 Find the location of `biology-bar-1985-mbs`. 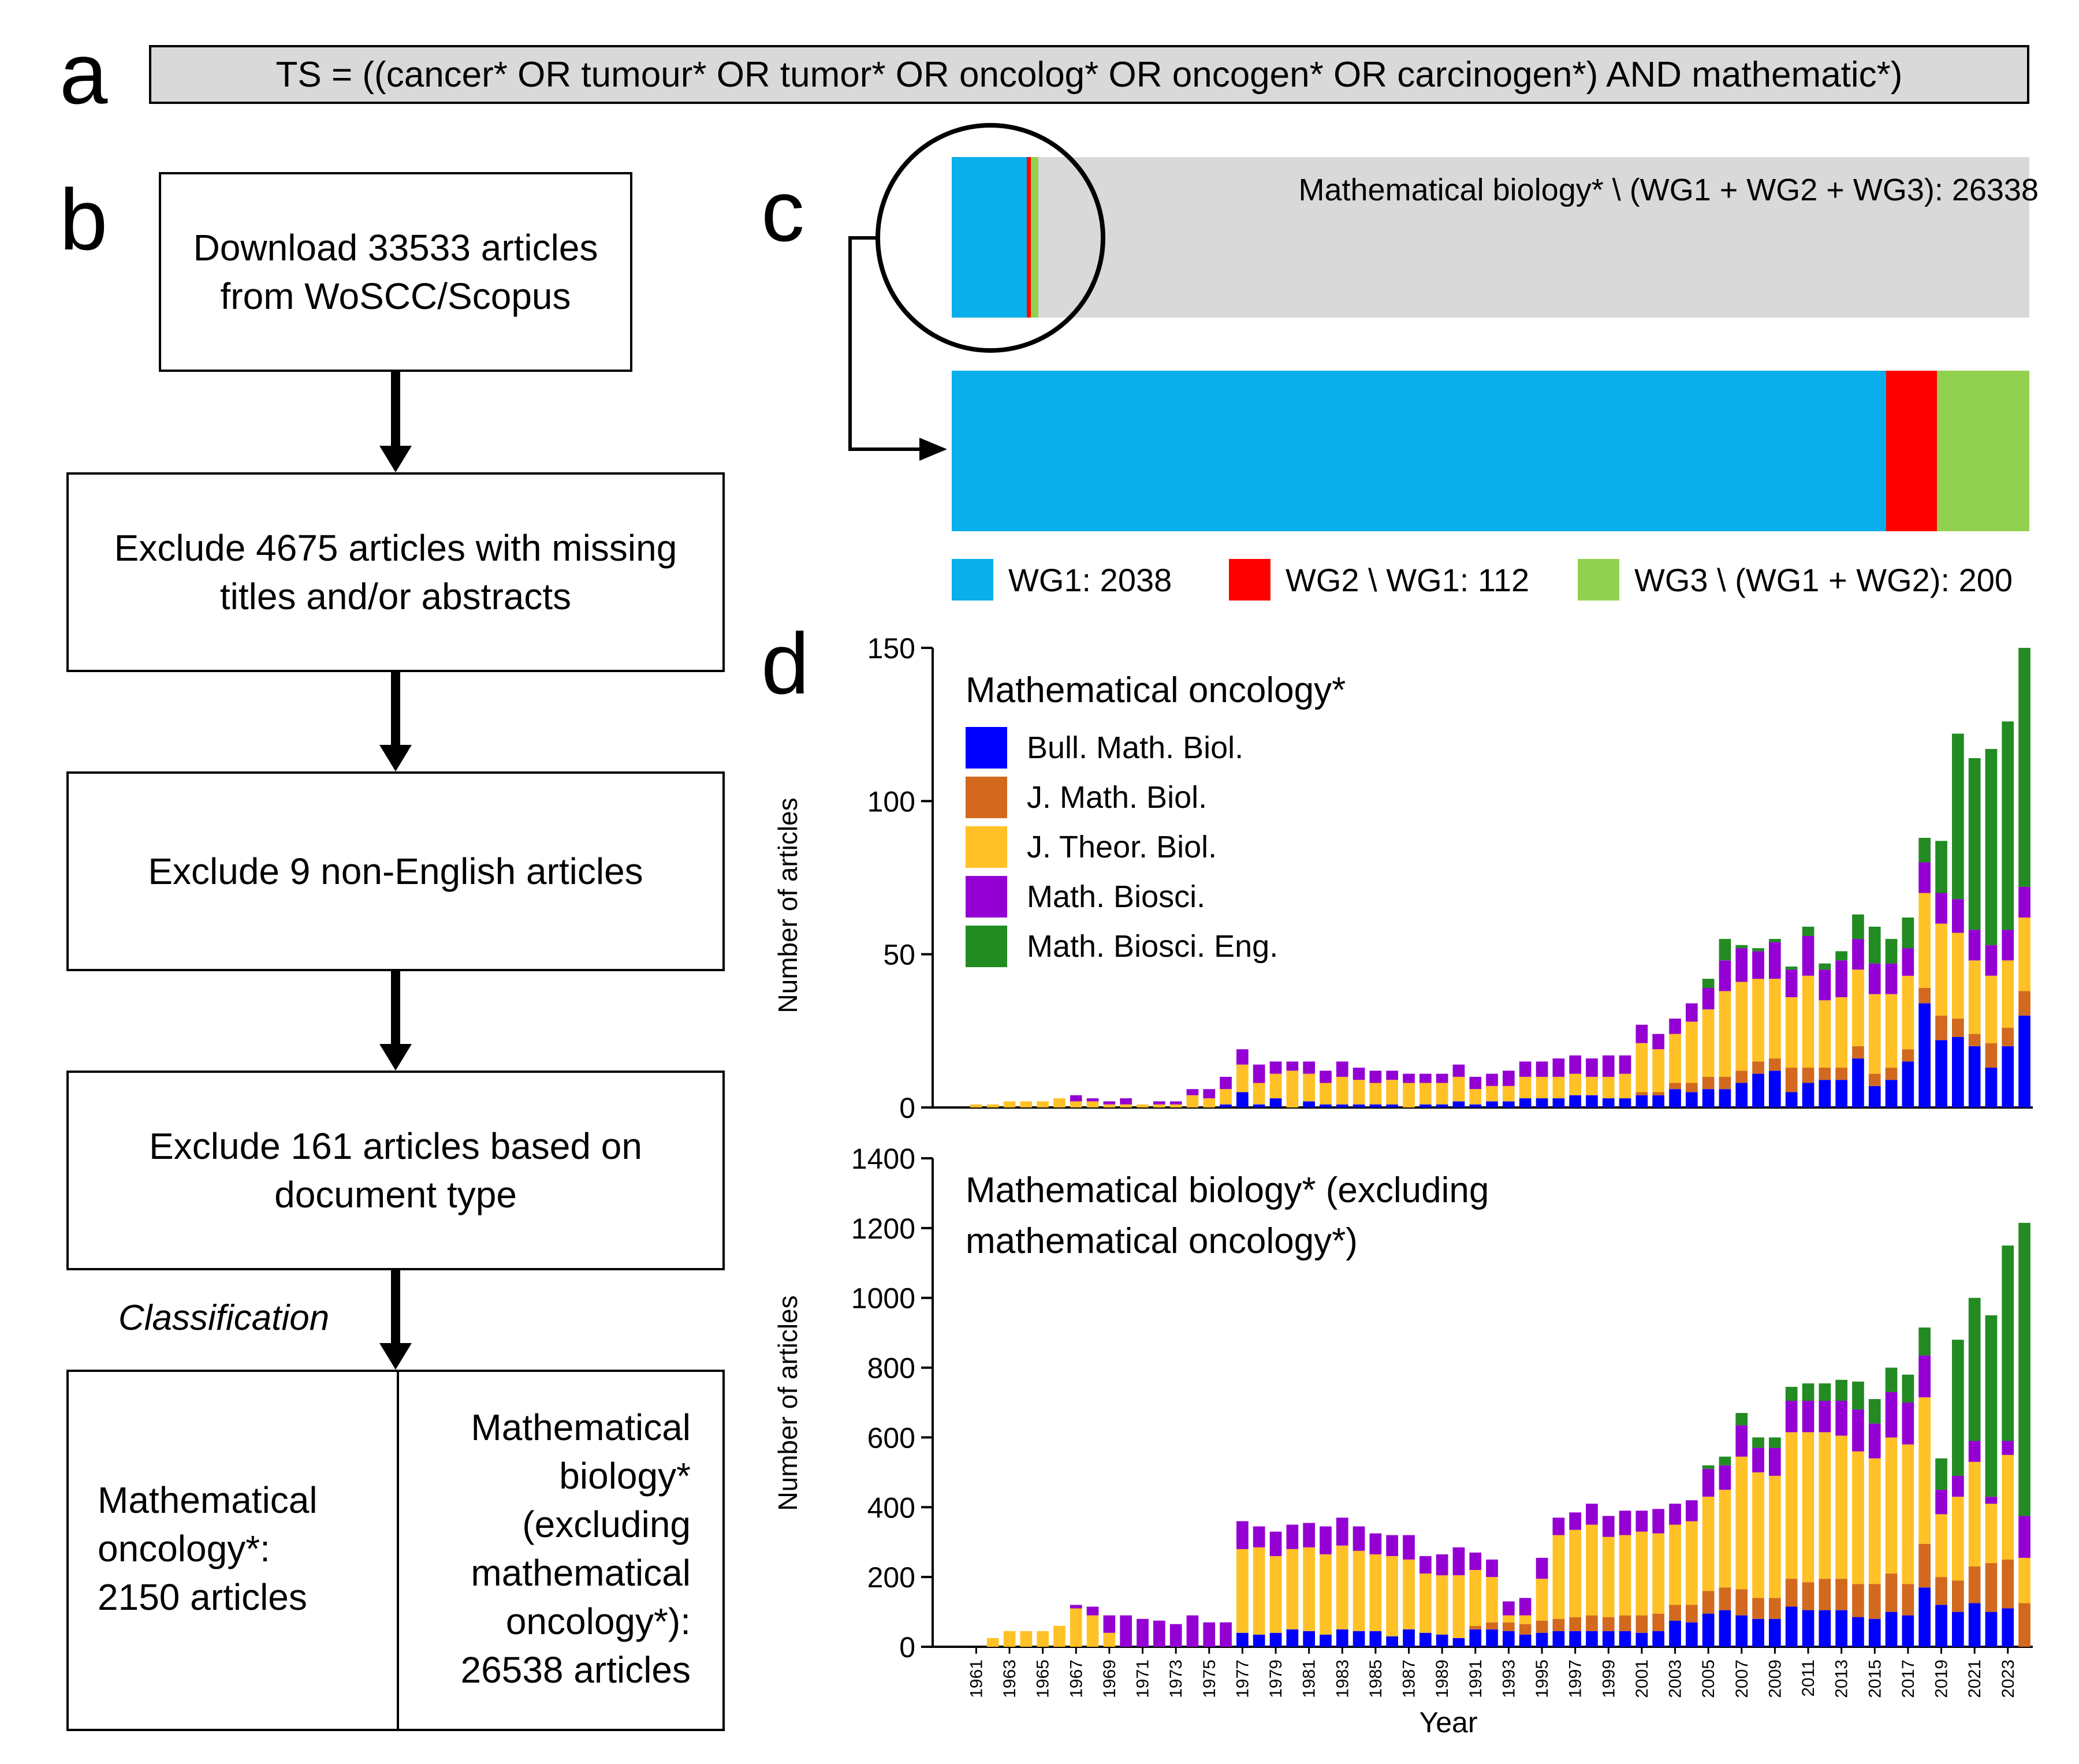

biology-bar-1985-mbs is located at coordinates (1376, 1543).